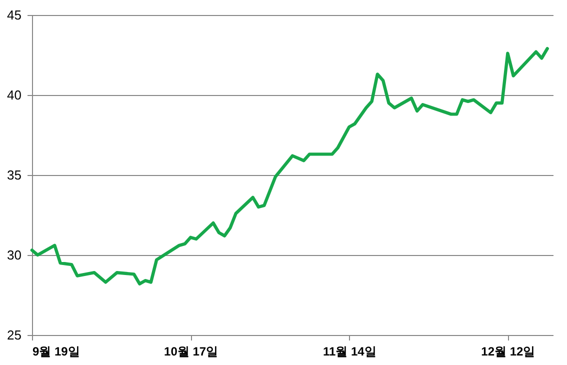 This screenshot has width=567, height=365. What do you see at coordinates (14, 175) in the screenshot?
I see `y-tick-label: 35` at bounding box center [14, 175].